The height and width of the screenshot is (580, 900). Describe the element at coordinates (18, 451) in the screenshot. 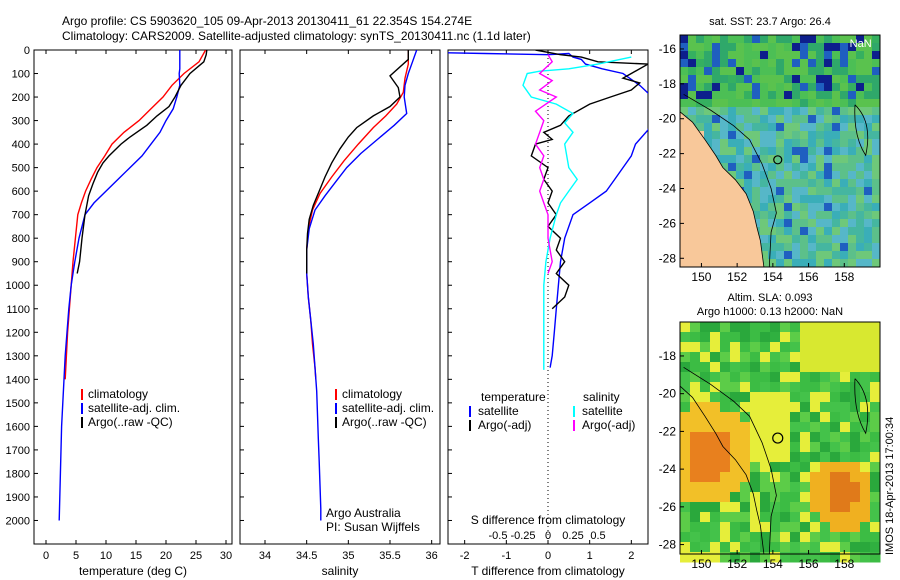

I see `depth-tick-label: 1700` at that location.